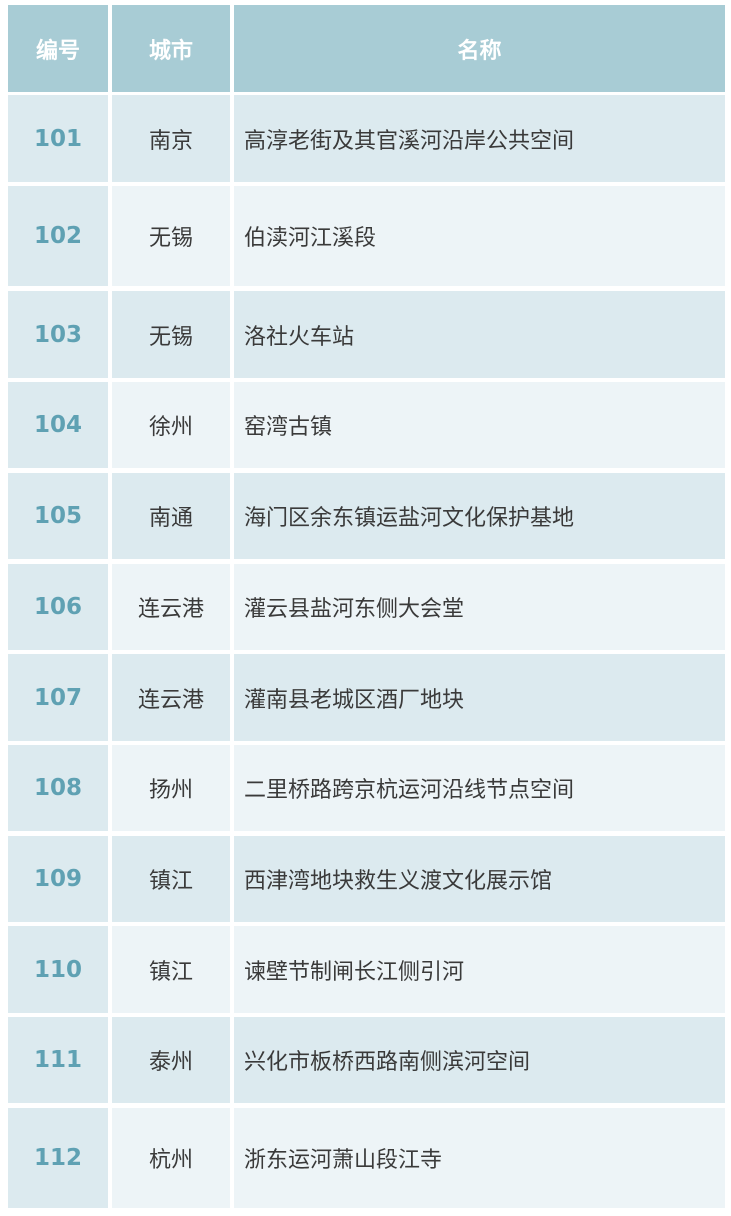 Image resolution: width=731 pixels, height=1216 pixels. Describe the element at coordinates (58, 607) in the screenshot. I see `row-id: 106` at that location.